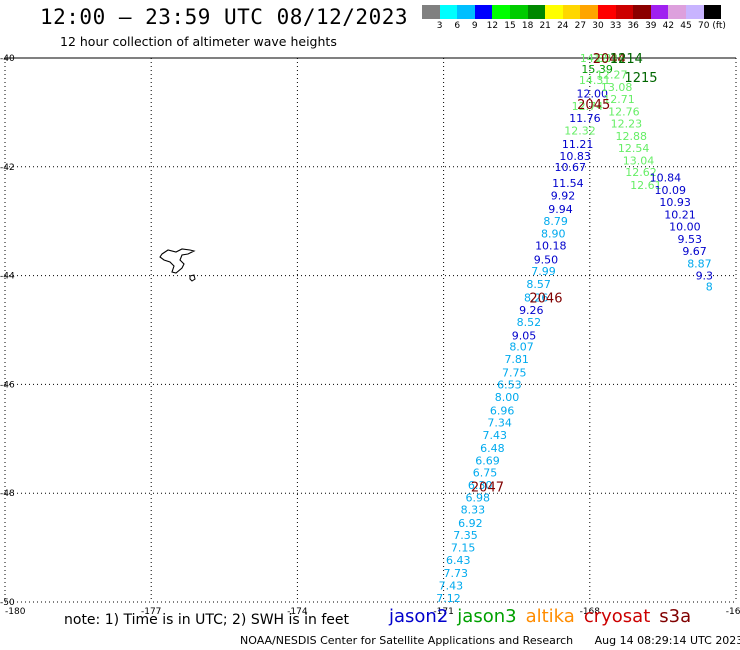 Image resolution: width=740 pixels, height=650 pixels. Describe the element at coordinates (536, 297) in the screenshot. I see `wave-height-value: 8.26` at that location.